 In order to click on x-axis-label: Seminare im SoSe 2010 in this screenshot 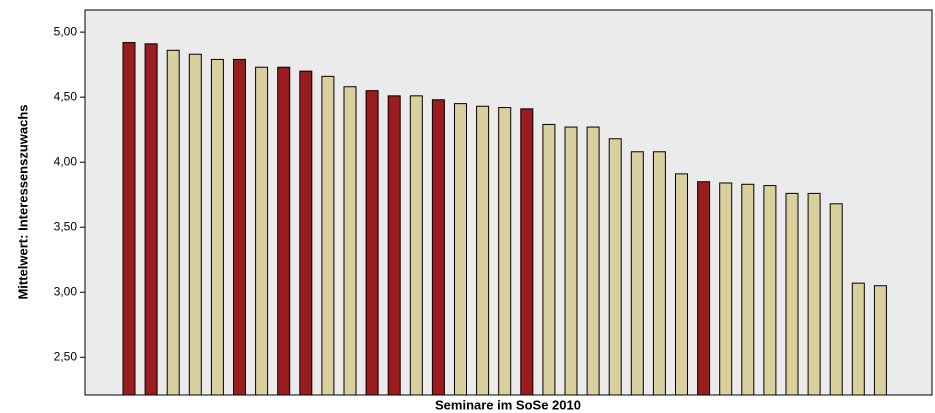, I will do `click(508, 404)`.